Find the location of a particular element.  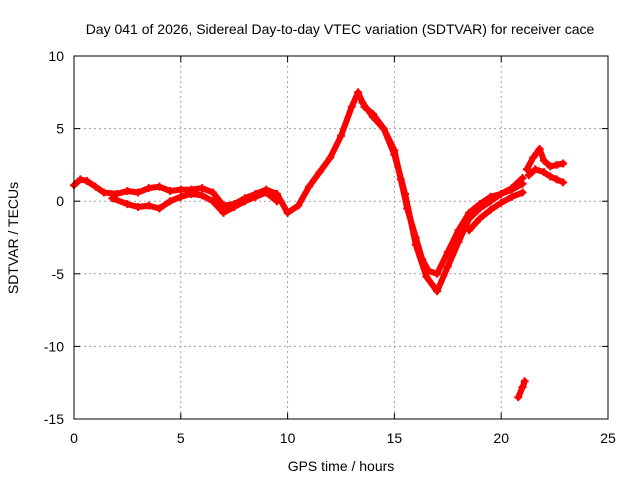

y-tick-label: 10 is located at coordinates (56, 56).